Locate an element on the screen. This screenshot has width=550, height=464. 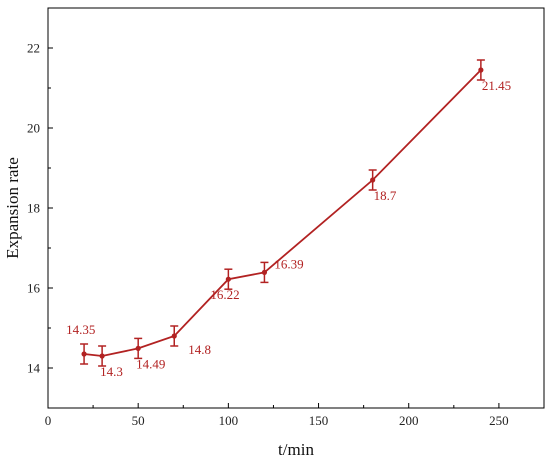
x-tick-label: 50 is located at coordinates (138, 420).